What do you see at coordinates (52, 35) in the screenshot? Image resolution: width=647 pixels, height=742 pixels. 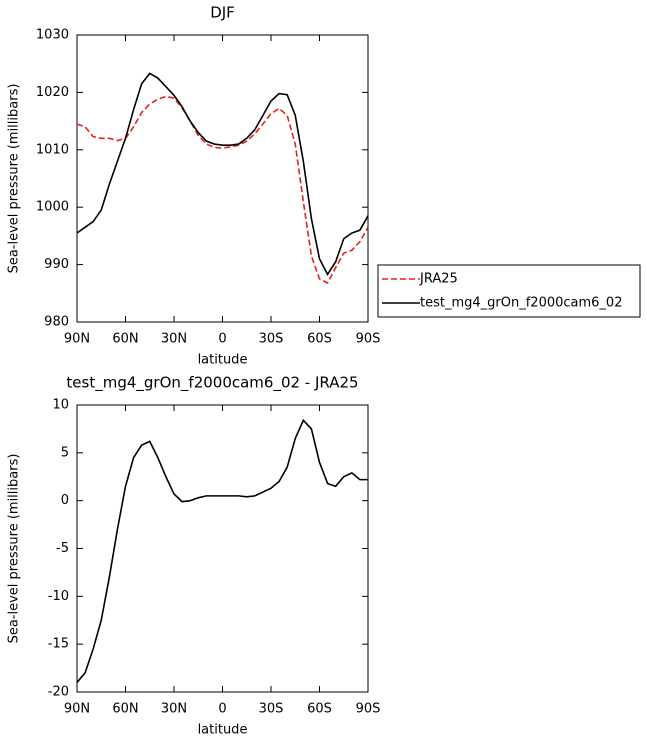 I see `y-tick-label: 1030` at bounding box center [52, 35].